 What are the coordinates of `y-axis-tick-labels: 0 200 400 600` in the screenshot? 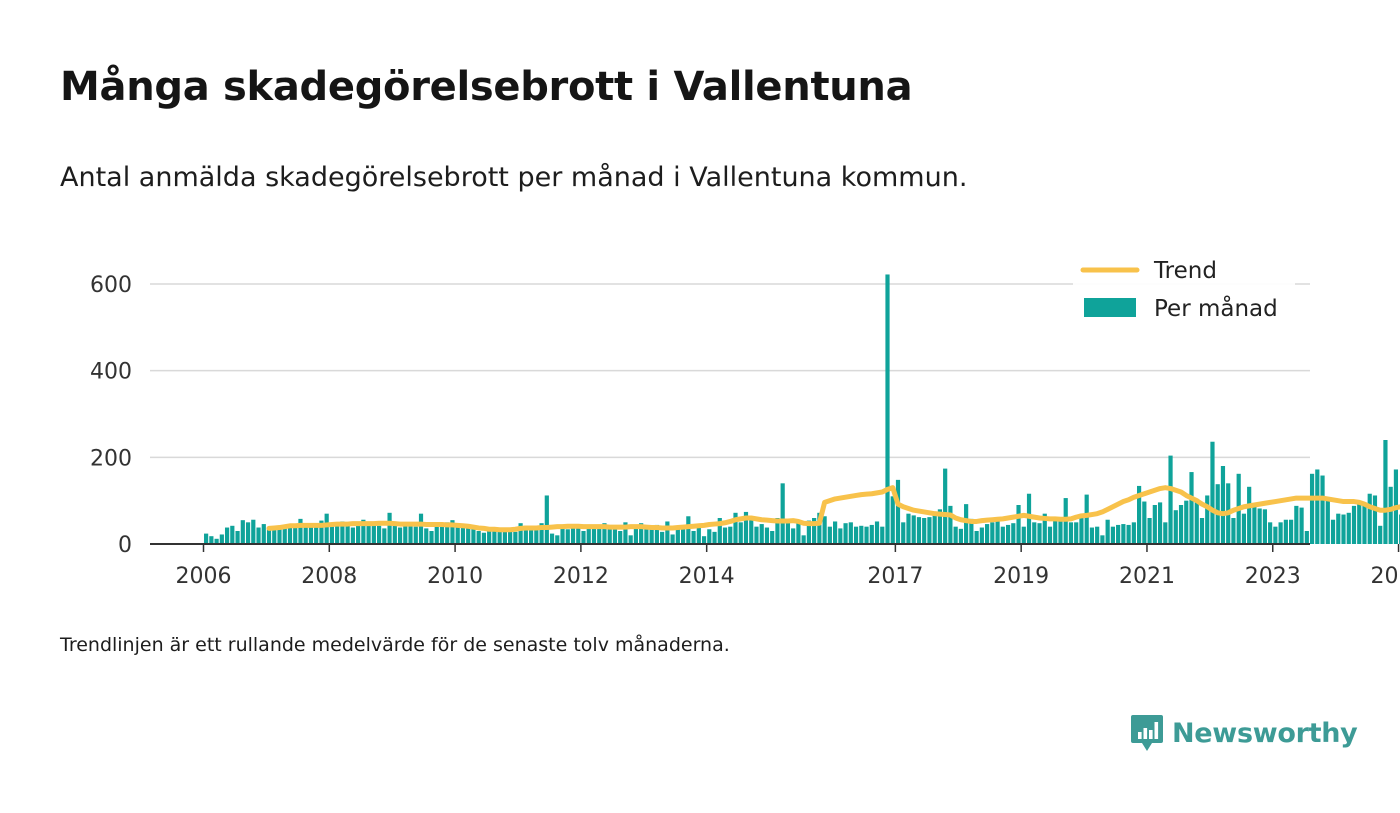 It's located at (111, 415).